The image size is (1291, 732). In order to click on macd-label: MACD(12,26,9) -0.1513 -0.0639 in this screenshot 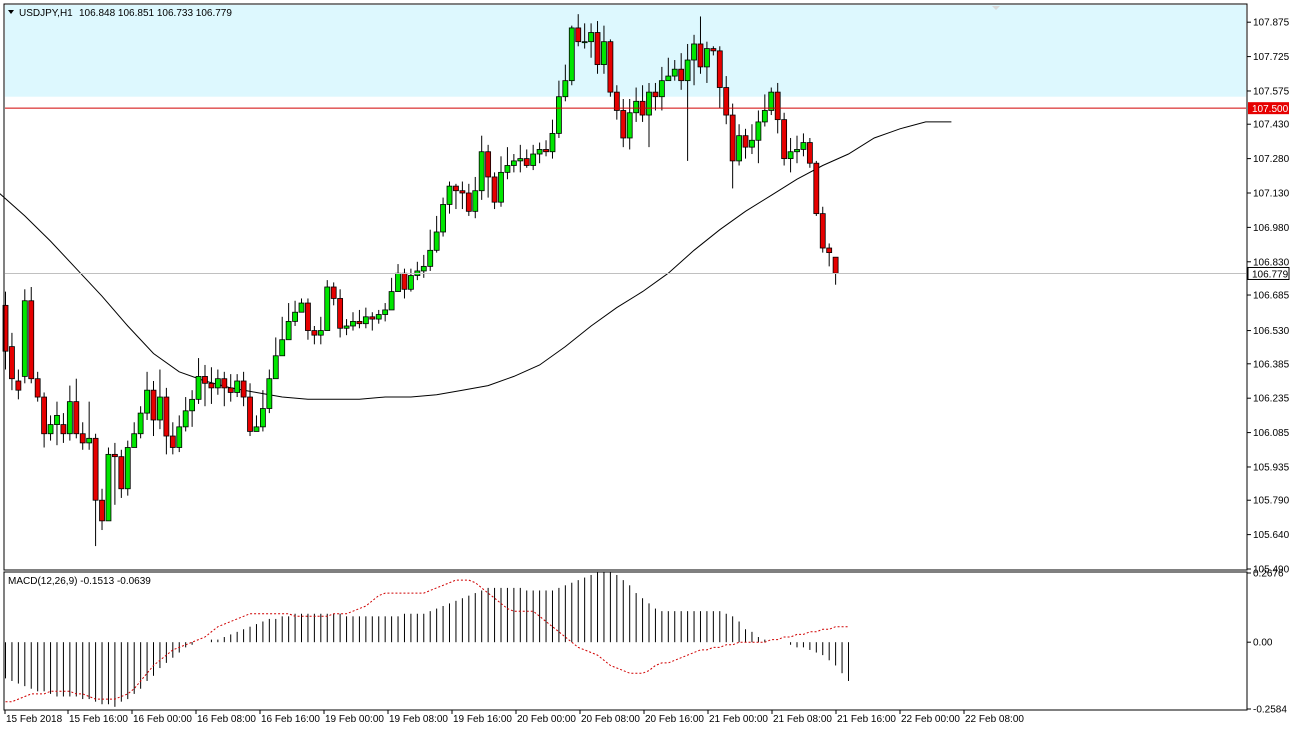, I will do `click(79, 581)`.